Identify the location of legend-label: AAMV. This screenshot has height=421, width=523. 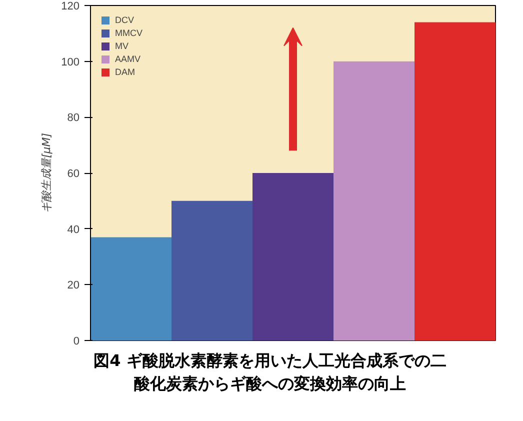
(128, 59).